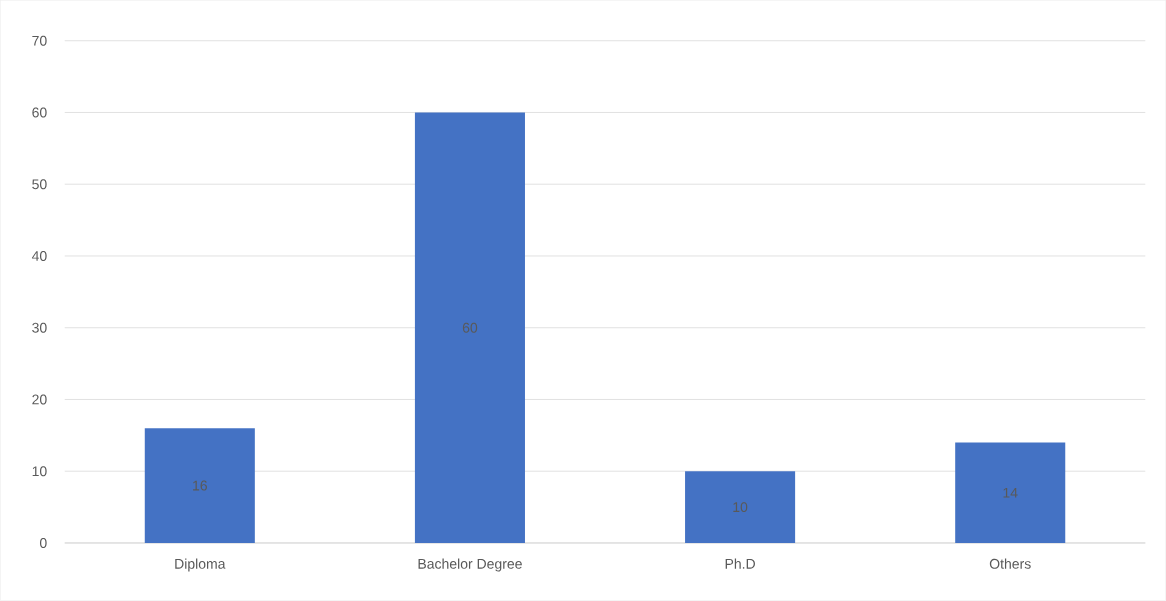 Image resolution: width=1166 pixels, height=601 pixels. I want to click on y-tick-label: 60, so click(39, 112).